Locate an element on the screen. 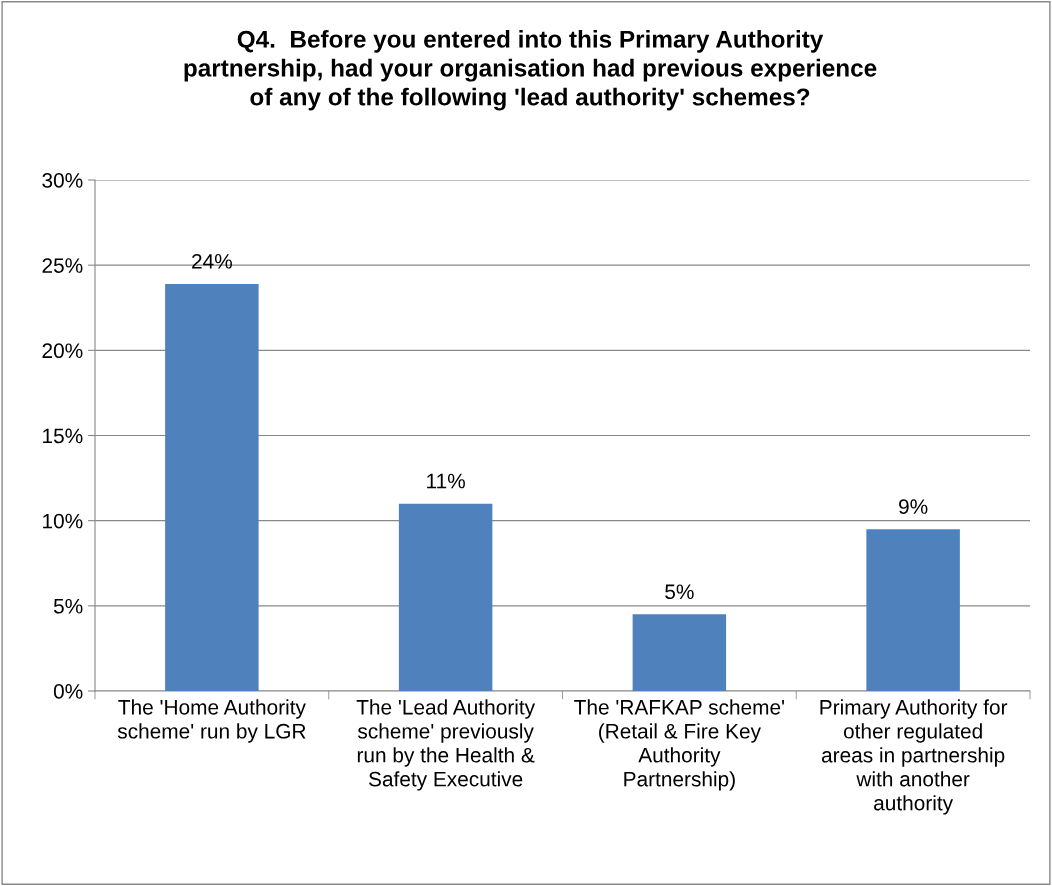 Image resolution: width=1052 pixels, height=886 pixels. y-tick-label: 25% is located at coordinates (62, 265).